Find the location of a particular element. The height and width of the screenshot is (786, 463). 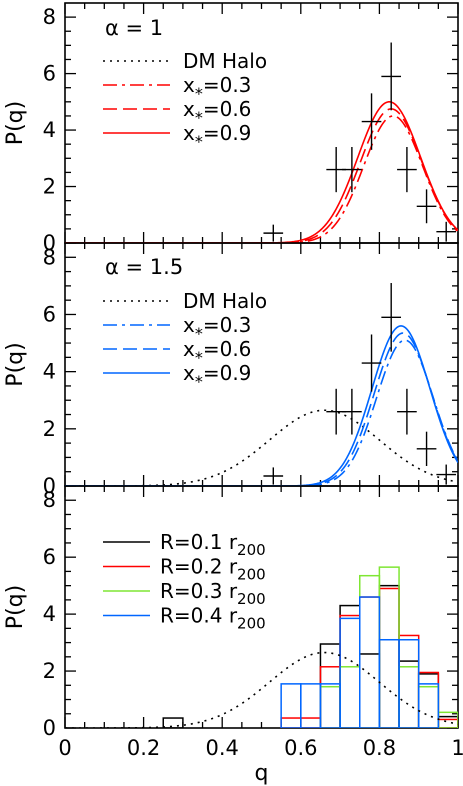

x-tick-label: 0.2 is located at coordinates (143, 748).